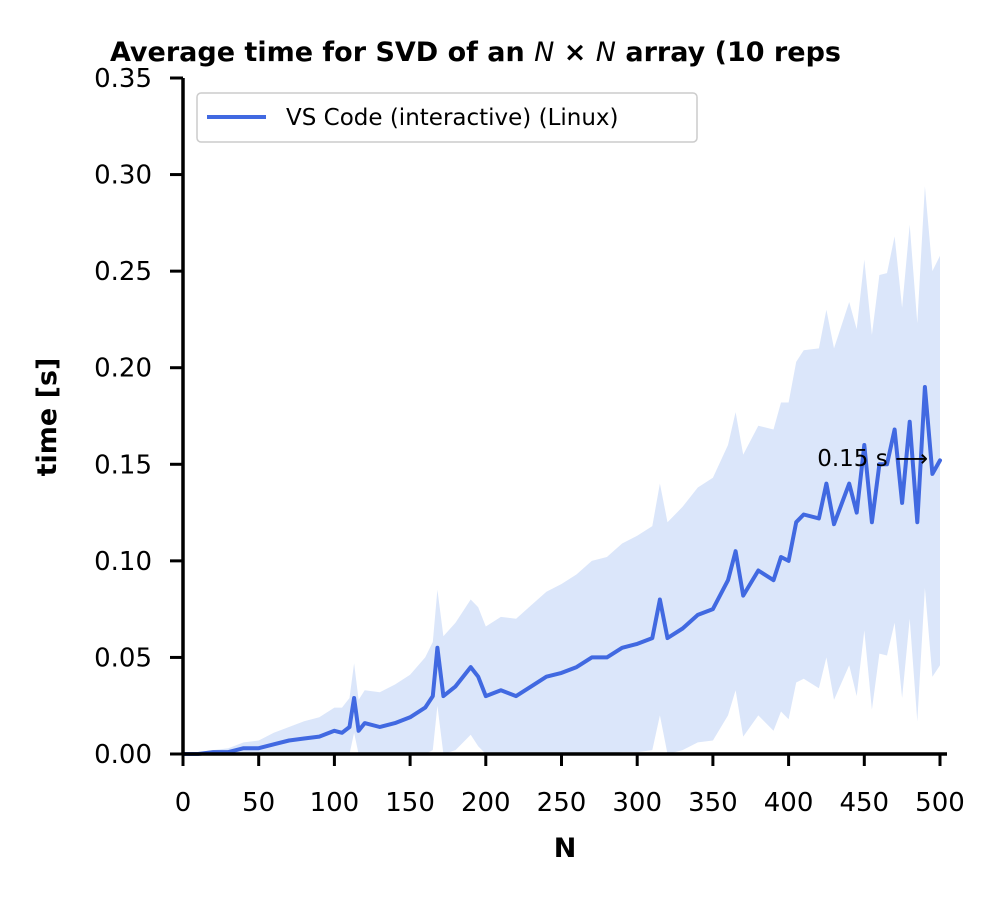 This screenshot has height=900, width=1000. I want to click on x-tick-label: 200, so click(486, 803).